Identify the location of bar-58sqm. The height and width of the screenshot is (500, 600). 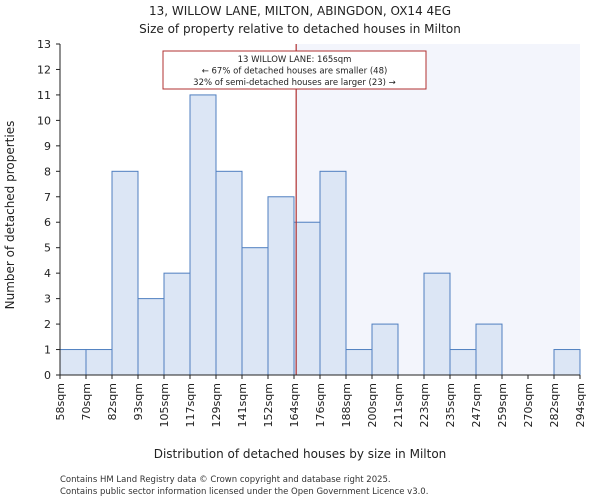
(73, 362).